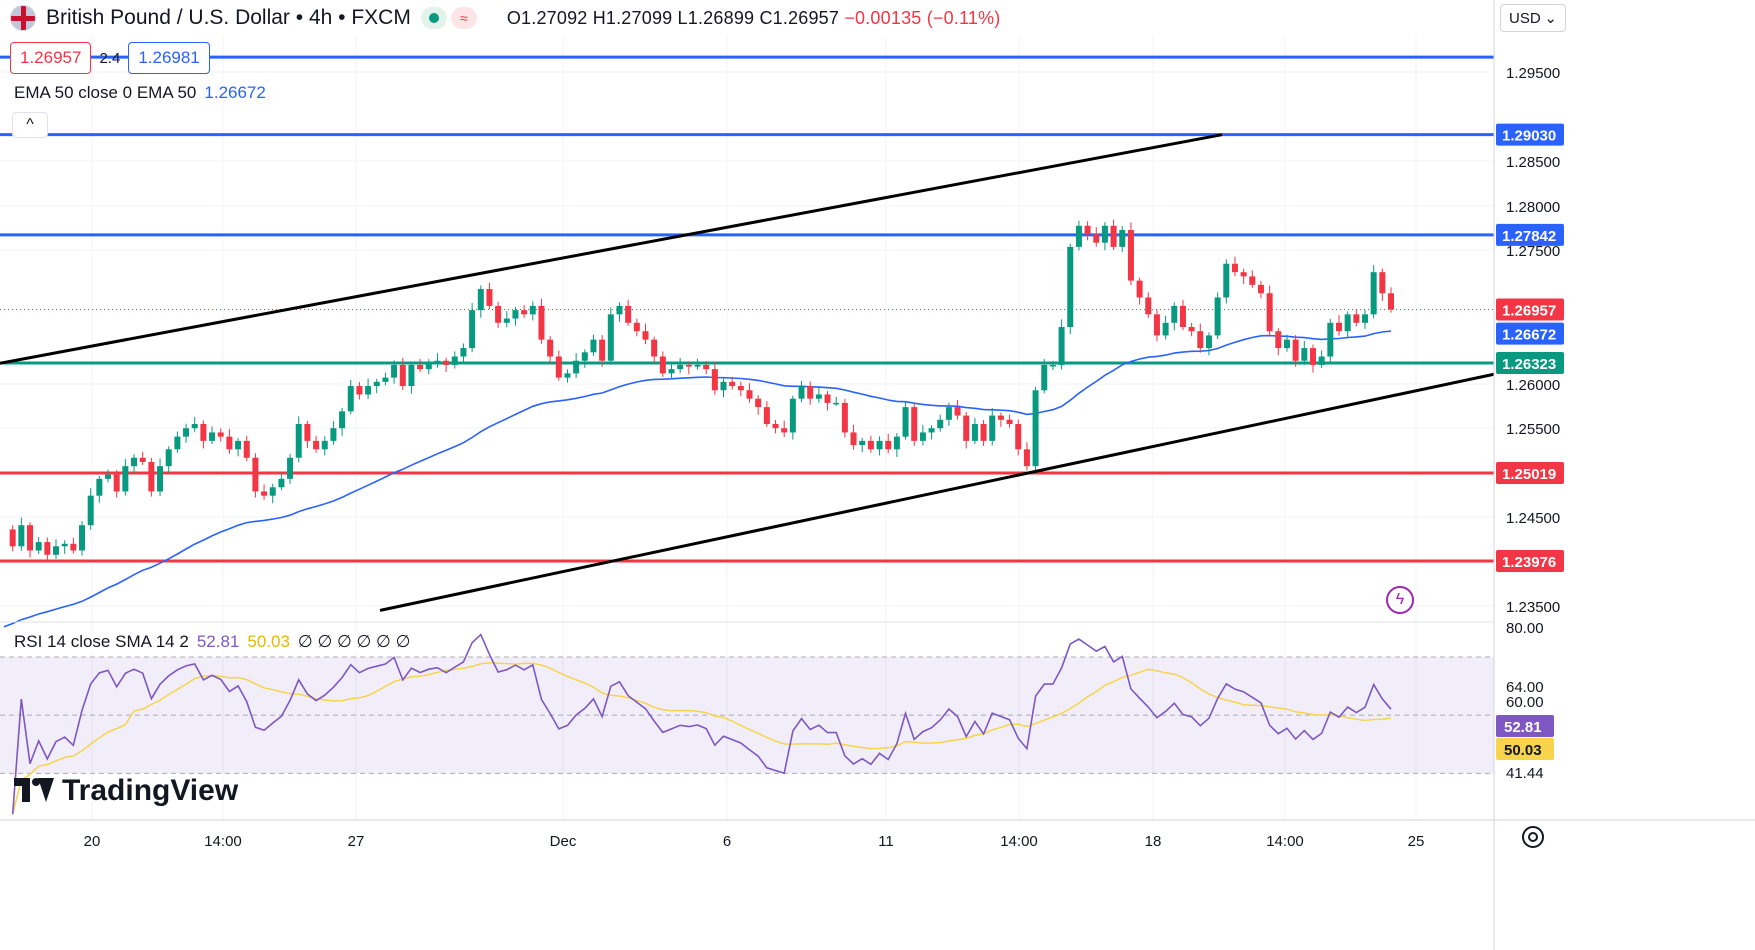 Image resolution: width=1755 pixels, height=950 pixels. What do you see at coordinates (150, 790) in the screenshot?
I see `logo-text: TradingView` at bounding box center [150, 790].